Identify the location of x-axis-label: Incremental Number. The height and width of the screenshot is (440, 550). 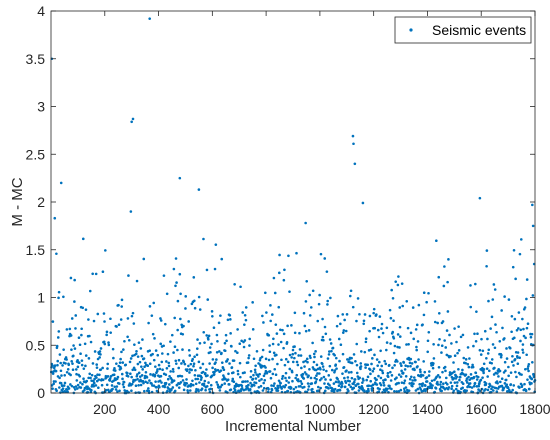
(293, 426).